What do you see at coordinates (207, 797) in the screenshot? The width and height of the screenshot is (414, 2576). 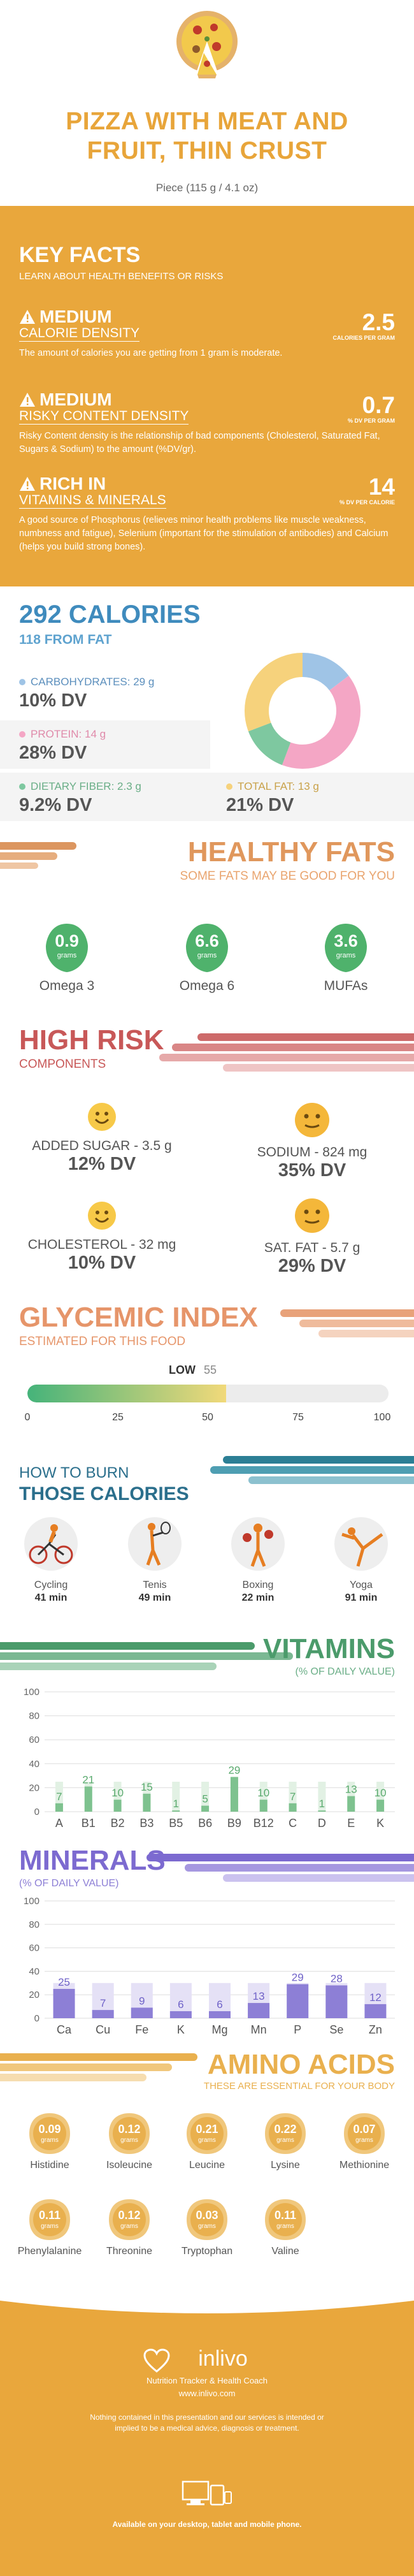 I see `macro-fiber: DIETARY FIBER: 2.3 g 9.2% DV` at bounding box center [207, 797].